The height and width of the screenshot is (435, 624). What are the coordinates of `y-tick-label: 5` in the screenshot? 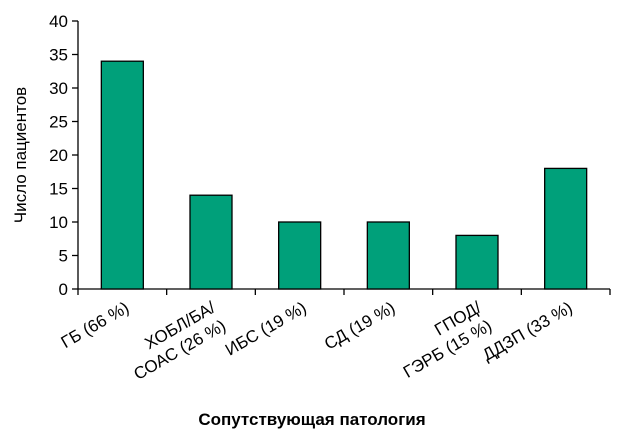 It's located at (63, 256).